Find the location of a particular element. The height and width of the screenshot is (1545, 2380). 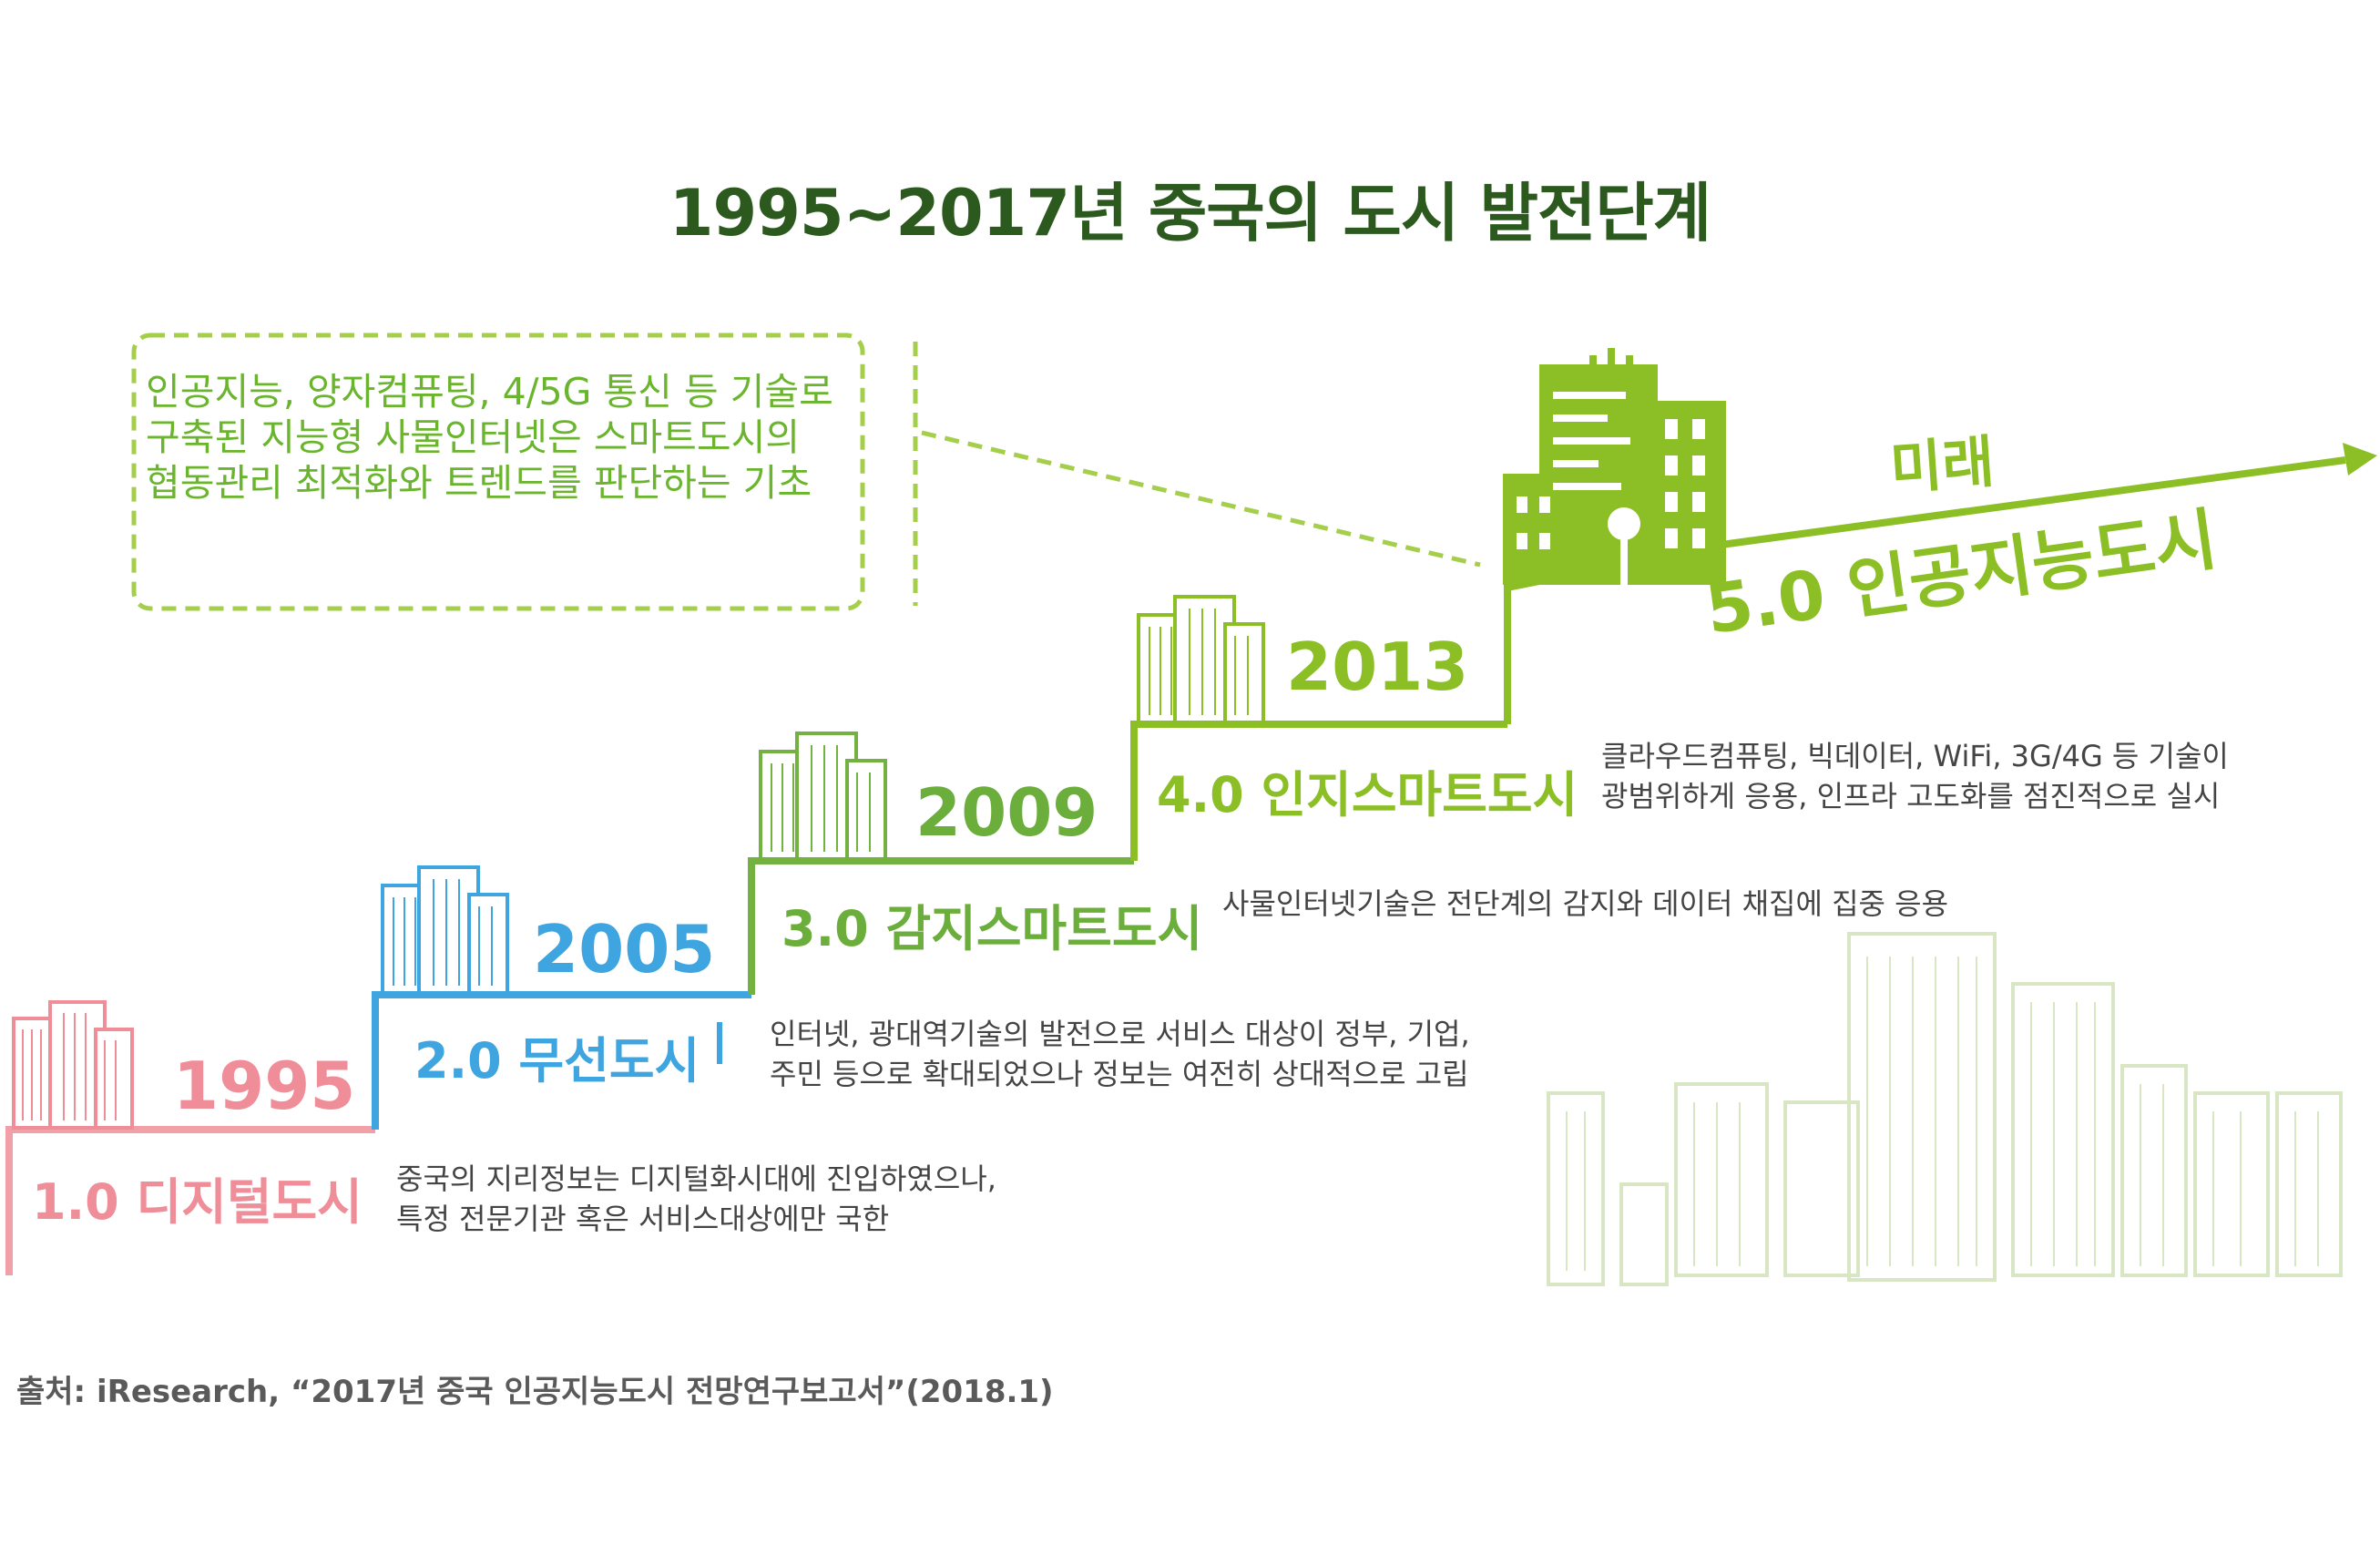

stage-desc-2-line-2: 주민 등으로 확대되었으나 정보는 여전히 상대적으로 고립 is located at coordinates (1119, 1074).